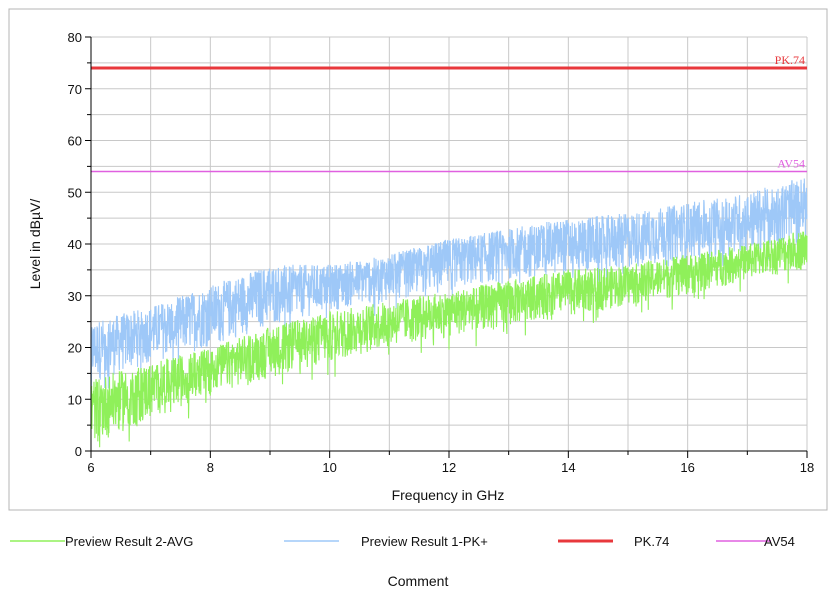 The height and width of the screenshot is (590, 836). Describe the element at coordinates (75, 192) in the screenshot. I see `y-tick-label: 50` at that location.